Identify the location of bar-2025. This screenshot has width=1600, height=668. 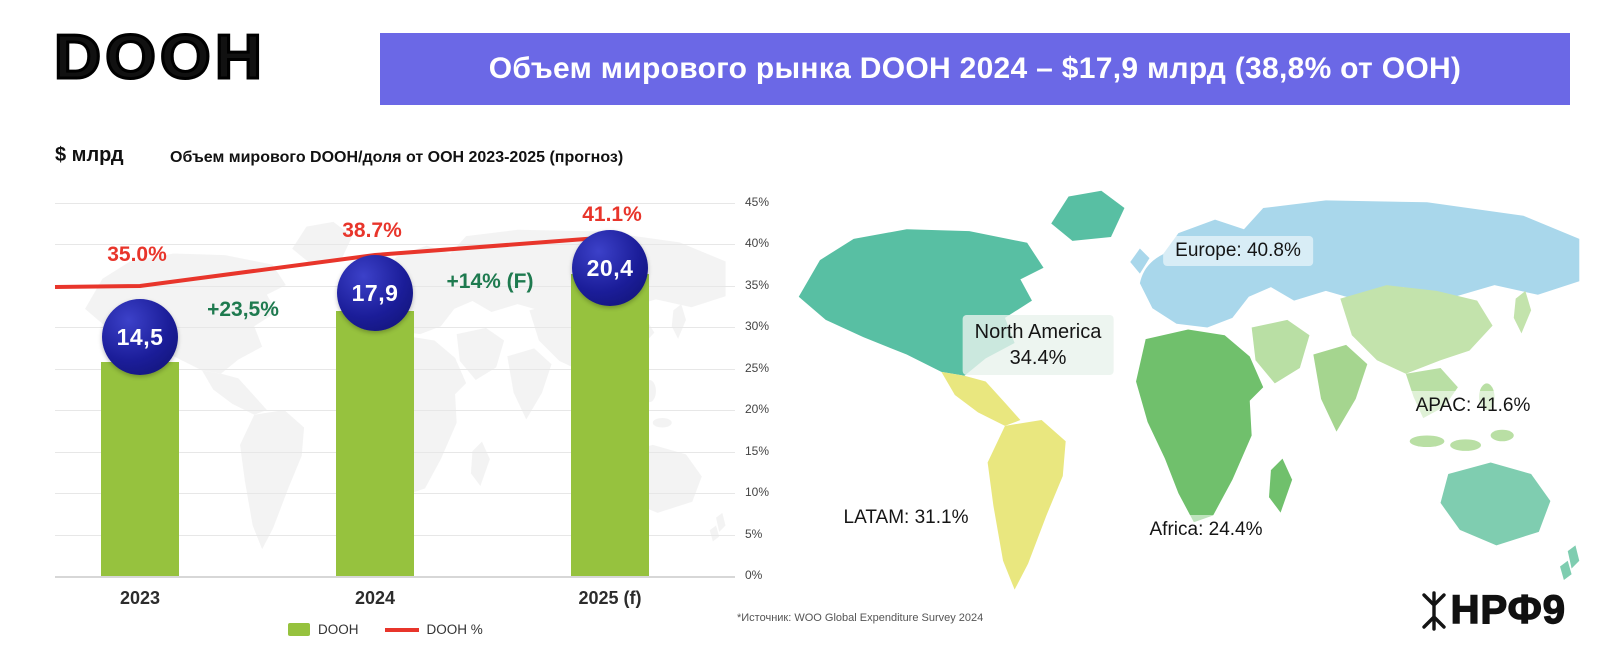
(610, 425).